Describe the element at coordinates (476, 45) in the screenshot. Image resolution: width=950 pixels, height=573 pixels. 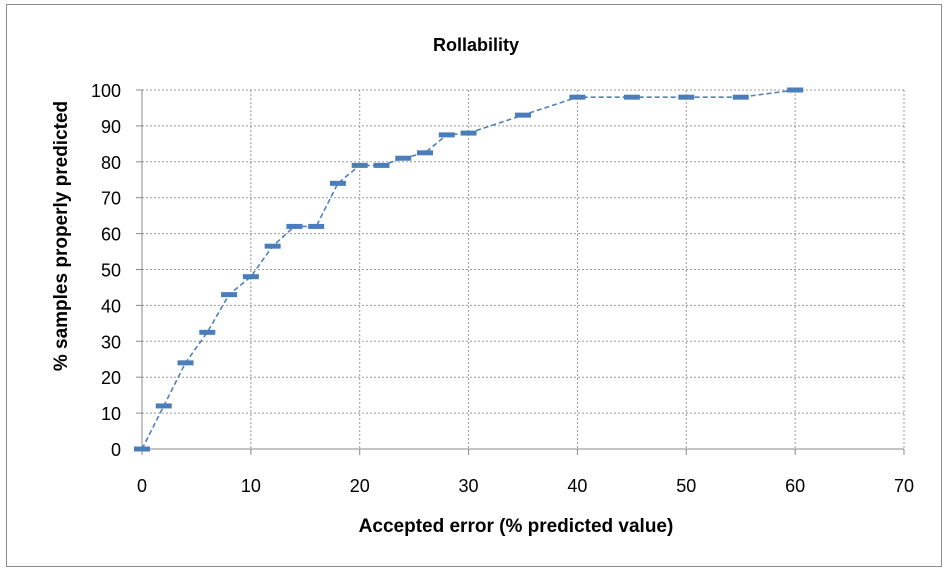
I see `chart-title: Rollability` at that location.